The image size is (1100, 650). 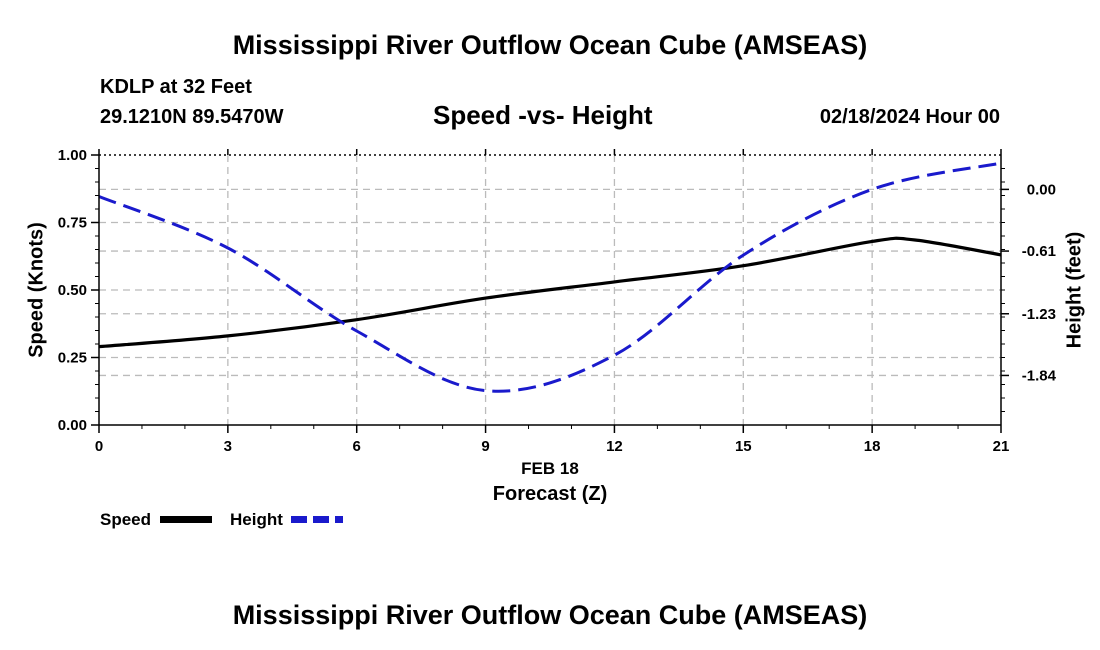 I want to click on legend-speed-label: Speed, so click(x=126, y=519).